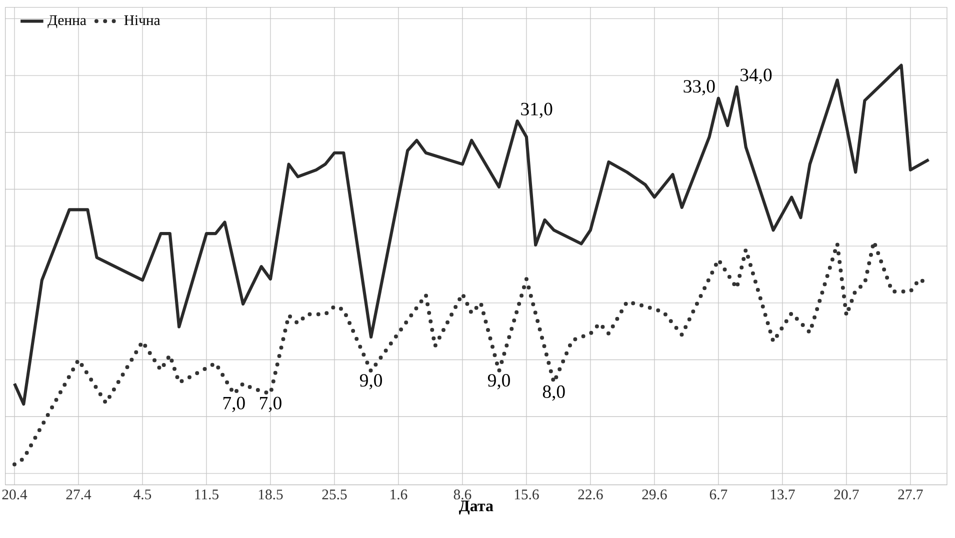 This screenshot has width=955, height=538. What do you see at coordinates (67, 21) in the screenshot?
I see `legend-label: Денна` at bounding box center [67, 21].